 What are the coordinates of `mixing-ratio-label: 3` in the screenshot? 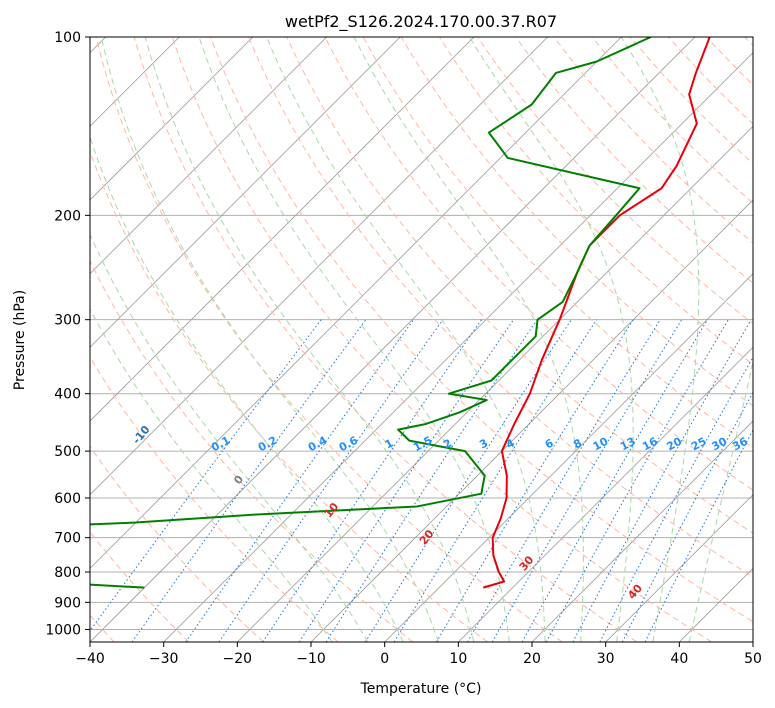 It's located at (483, 443).